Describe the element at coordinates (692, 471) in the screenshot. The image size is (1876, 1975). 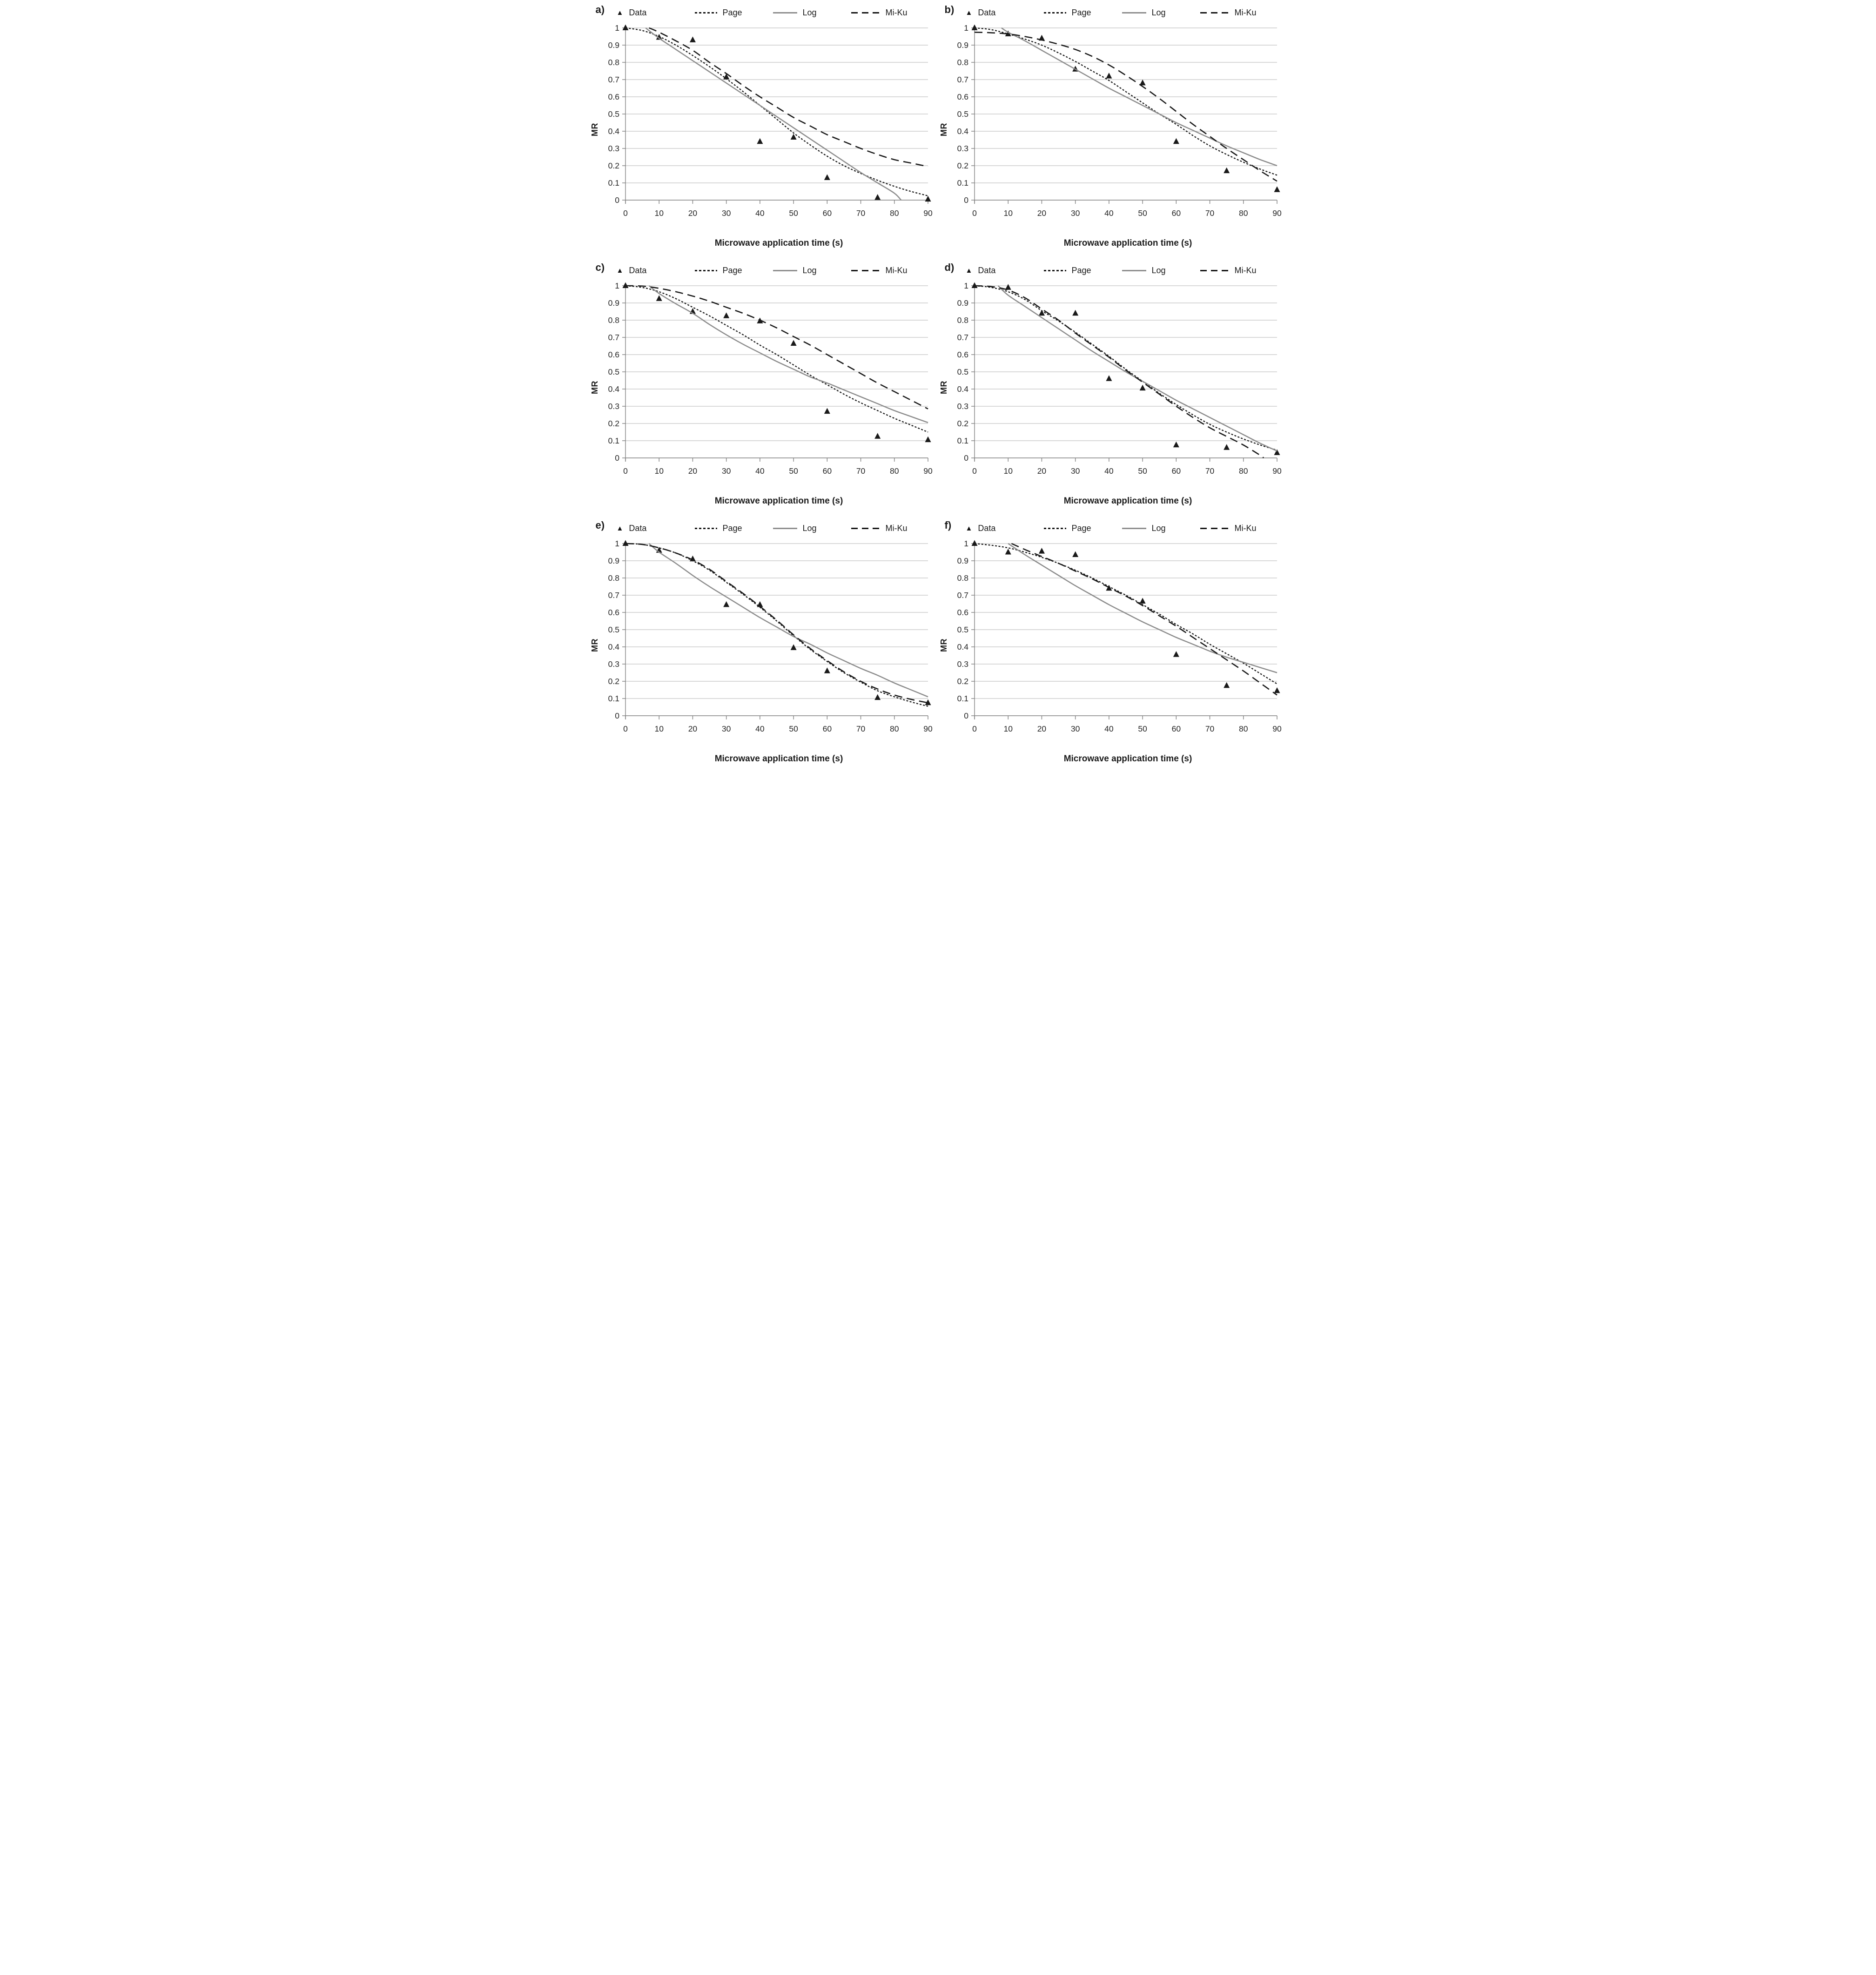
I see `svg-text: 20` at that location.